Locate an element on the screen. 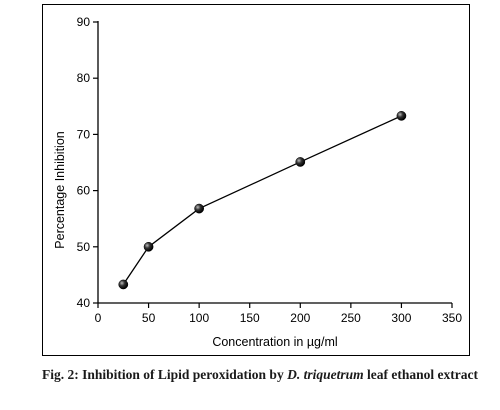  x-tick-label: 100 is located at coordinates (199, 318).